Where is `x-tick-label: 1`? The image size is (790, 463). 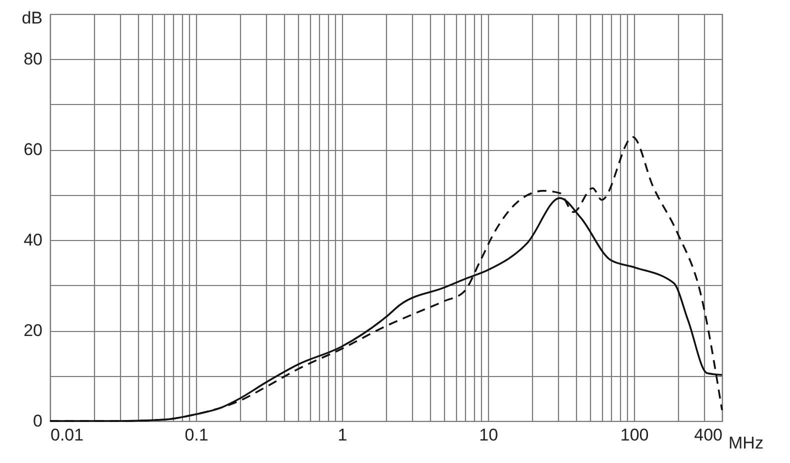 x-tick-label: 1 is located at coordinates (343, 435).